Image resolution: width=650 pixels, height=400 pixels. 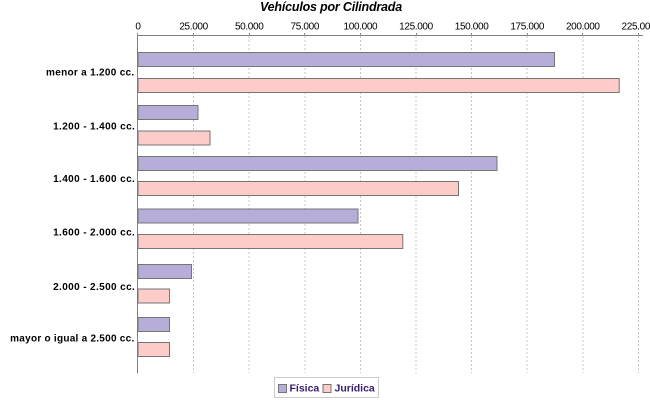 What do you see at coordinates (305, 27) in the screenshot?
I see `svg-text: 75.000` at bounding box center [305, 27].